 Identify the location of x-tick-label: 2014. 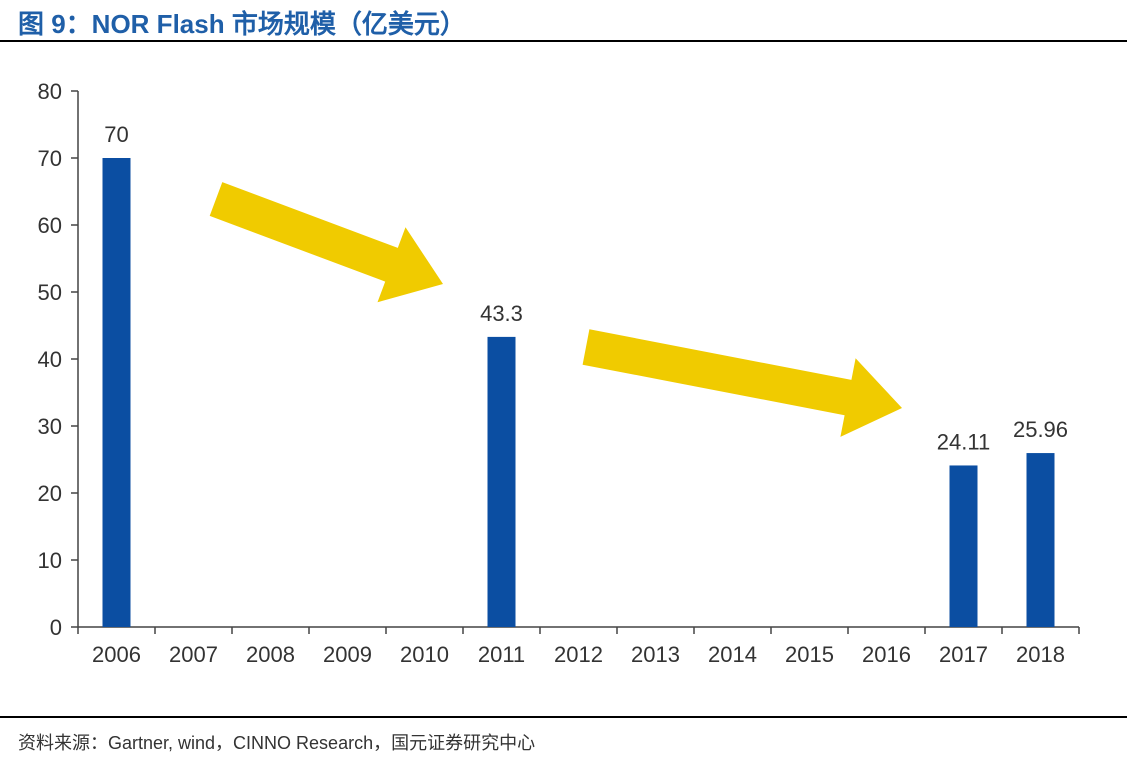
(732, 654).